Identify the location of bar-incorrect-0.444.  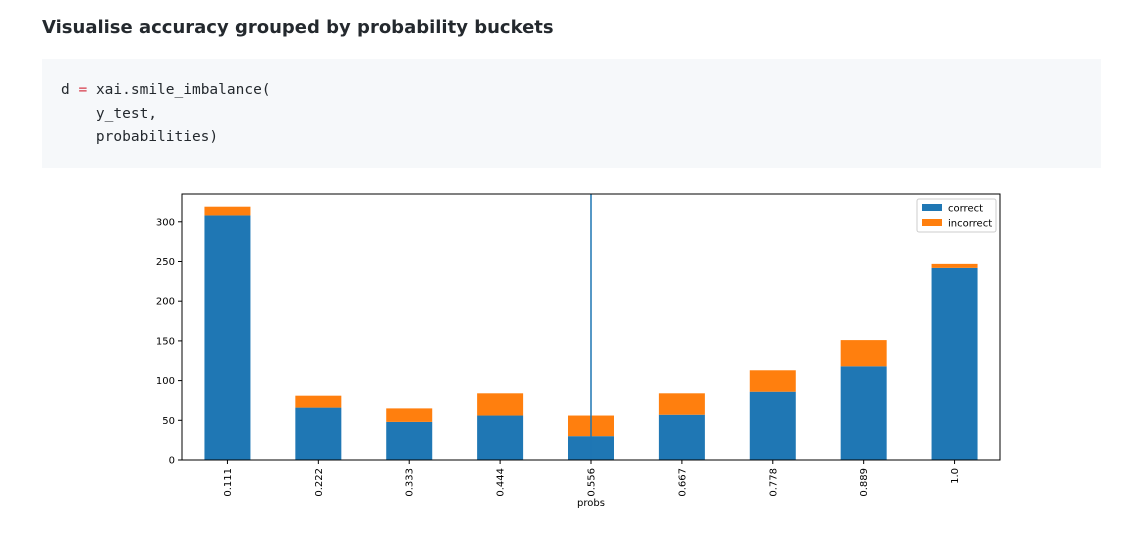
(500, 404).